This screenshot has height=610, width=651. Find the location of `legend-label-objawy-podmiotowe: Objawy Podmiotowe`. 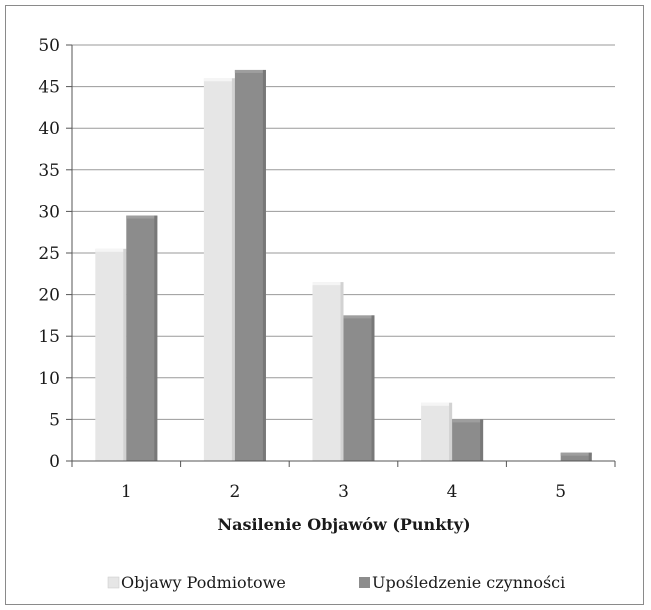

legend-label-objawy-podmiotowe: Objawy Podmiotowe is located at coordinates (203, 582).